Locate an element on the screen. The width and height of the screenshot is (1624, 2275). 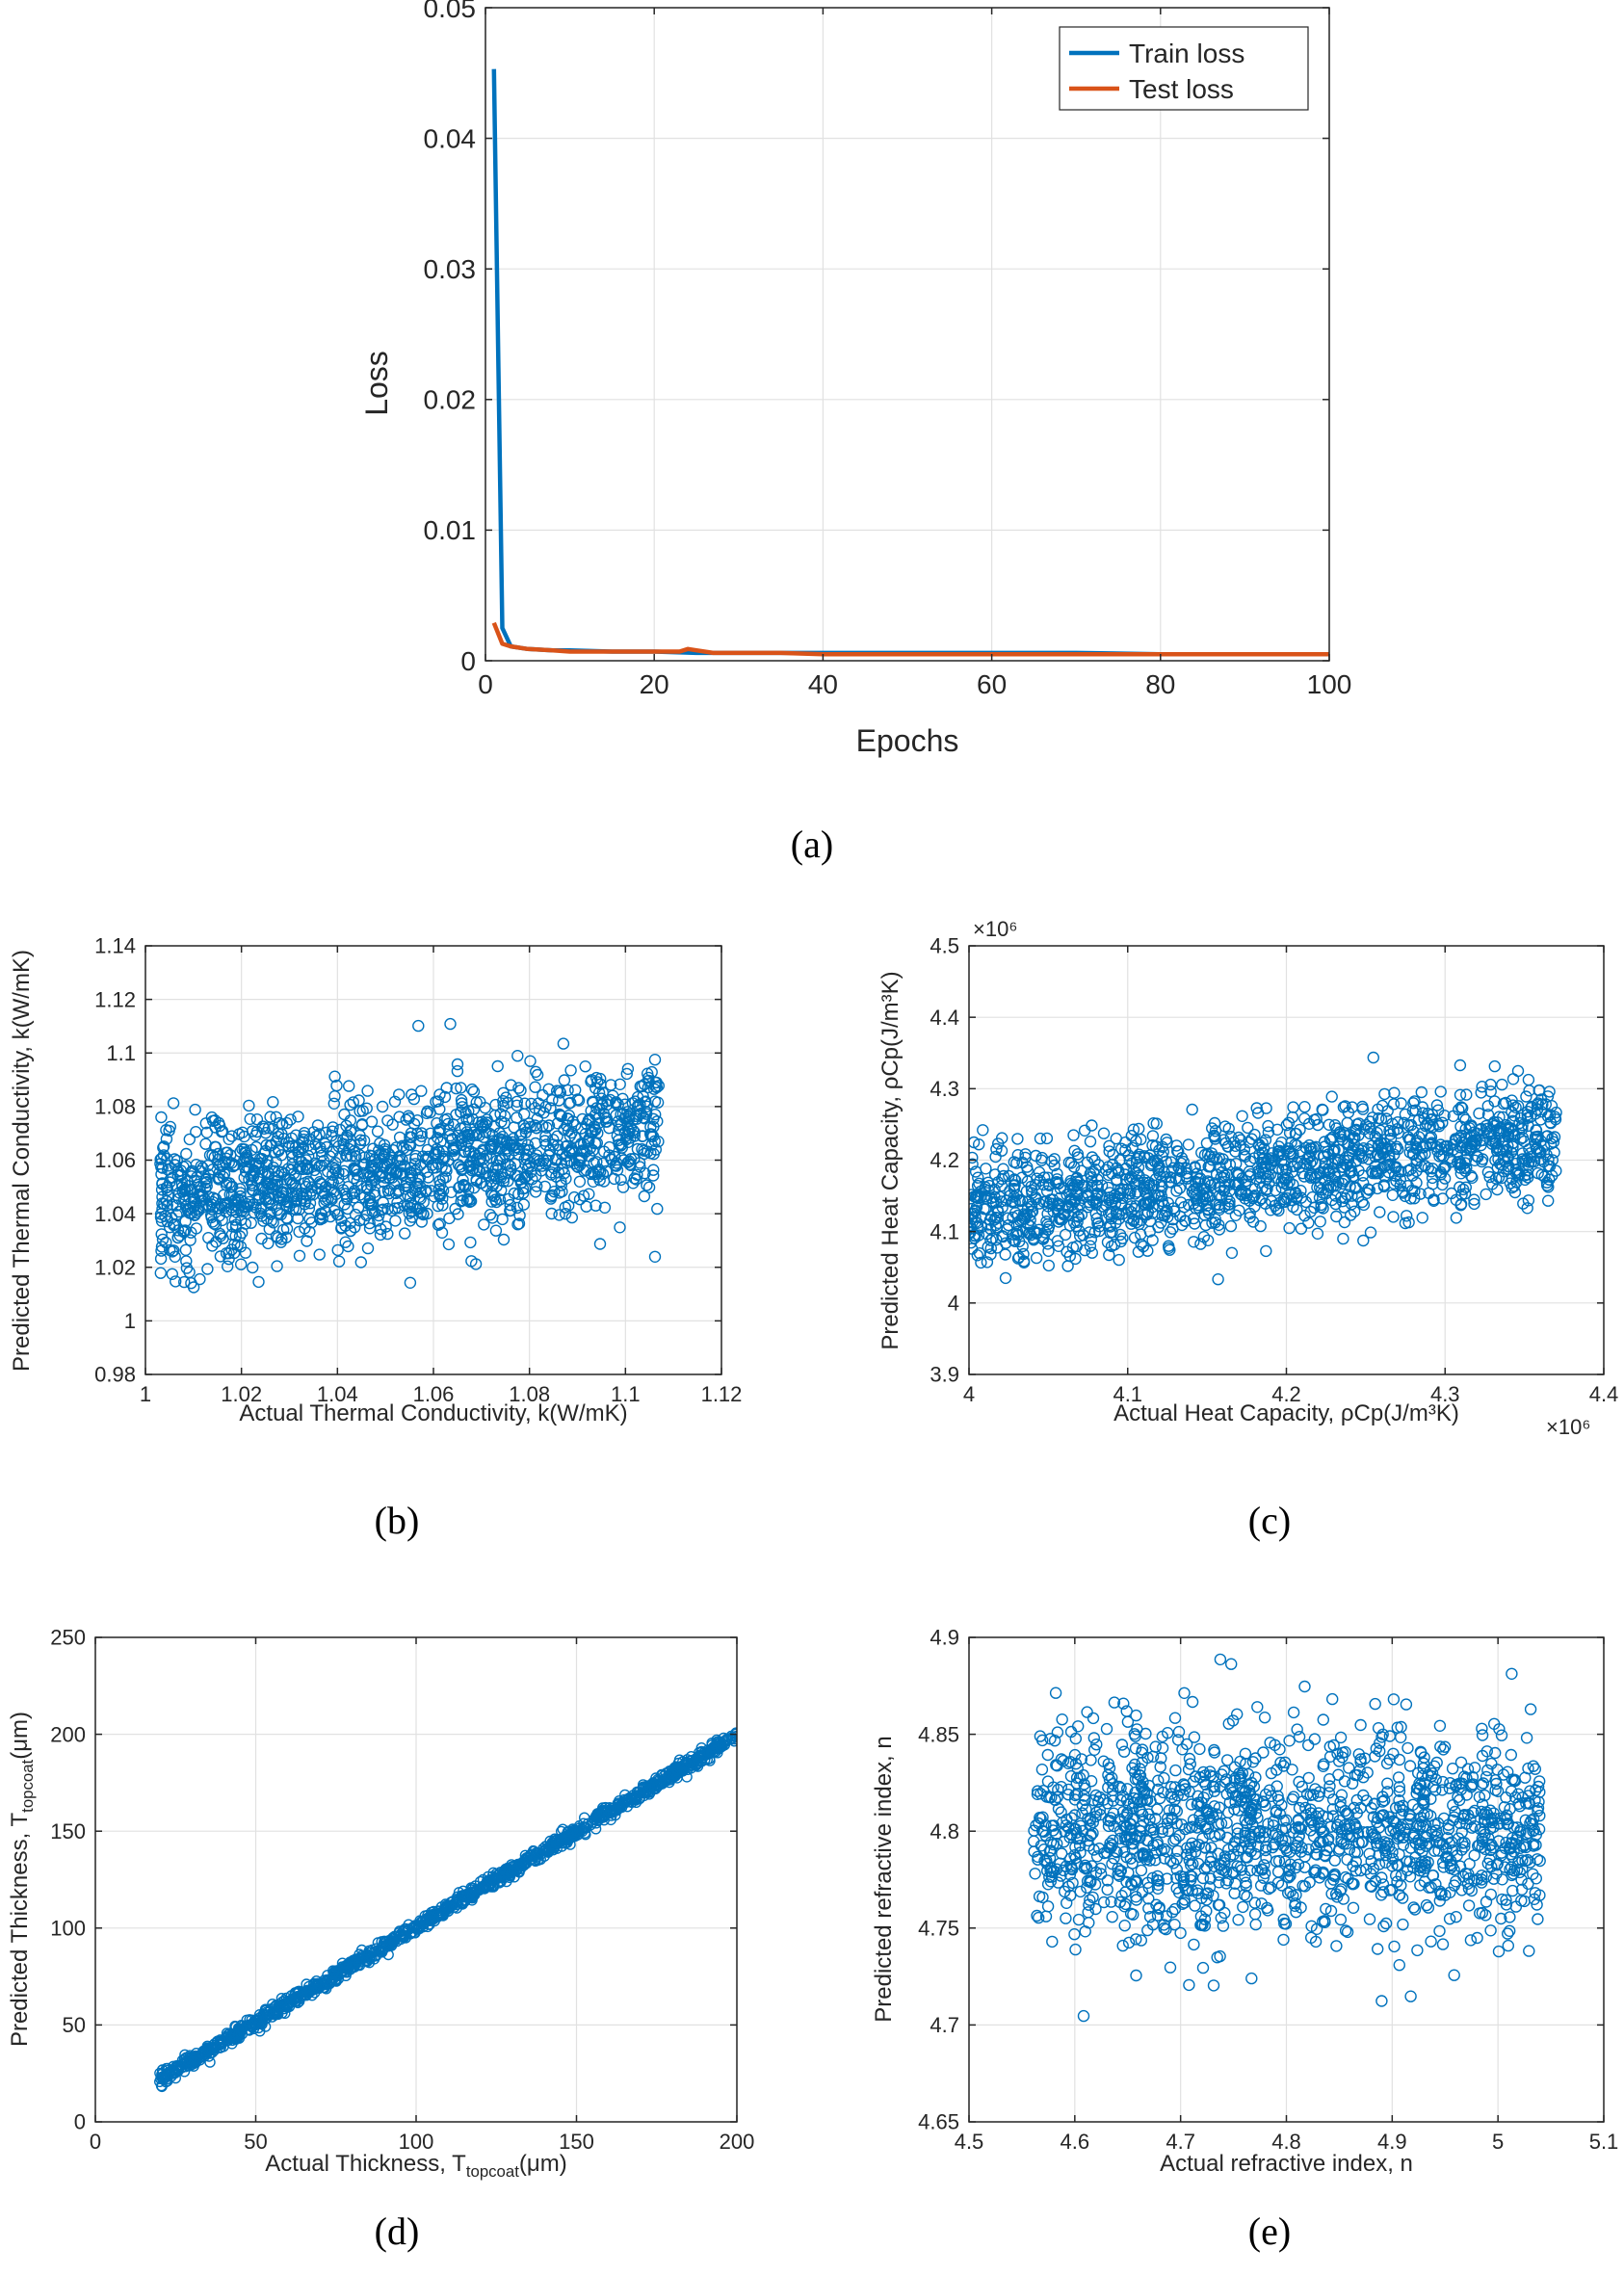
x-tick-label: 40 is located at coordinates (823, 684).